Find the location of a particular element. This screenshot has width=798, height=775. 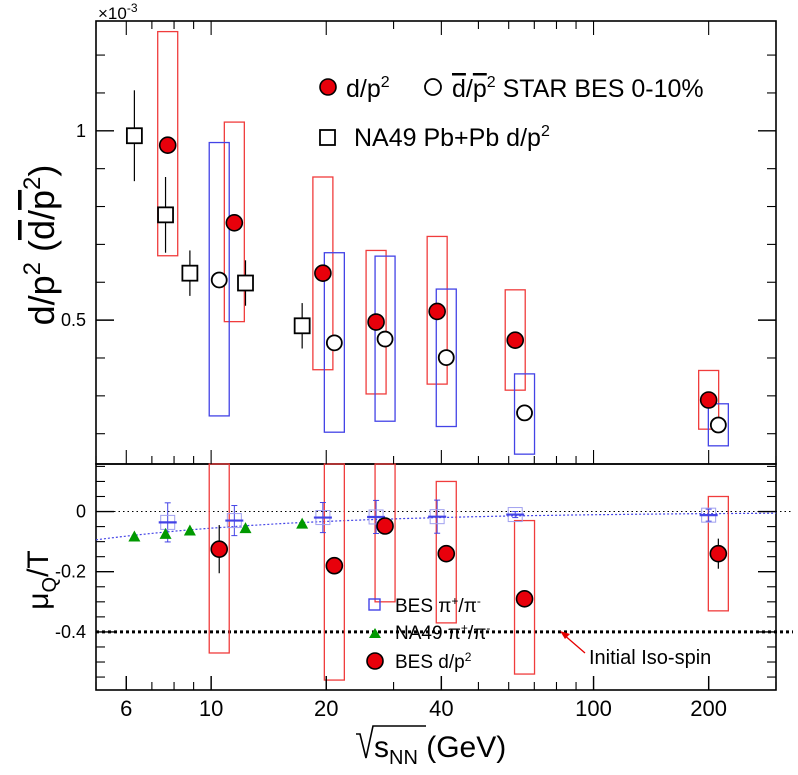

svg-text: d/p2 is located at coordinates (368, 88).